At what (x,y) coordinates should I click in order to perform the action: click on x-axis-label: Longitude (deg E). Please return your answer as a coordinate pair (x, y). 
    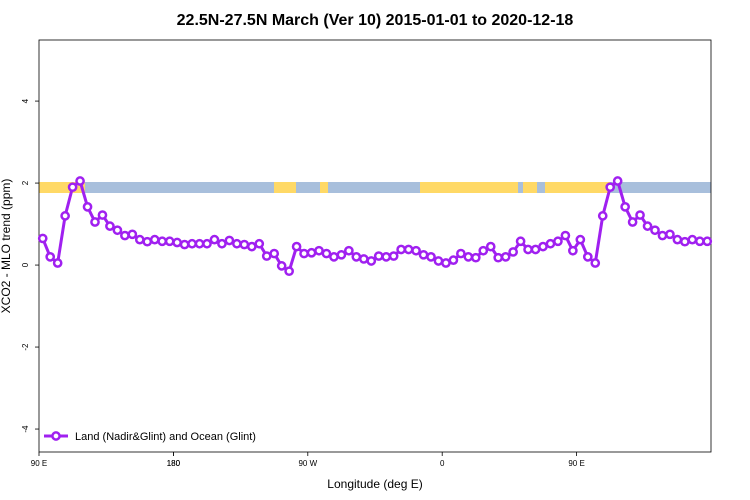
    Looking at the image, I should click on (374, 484).